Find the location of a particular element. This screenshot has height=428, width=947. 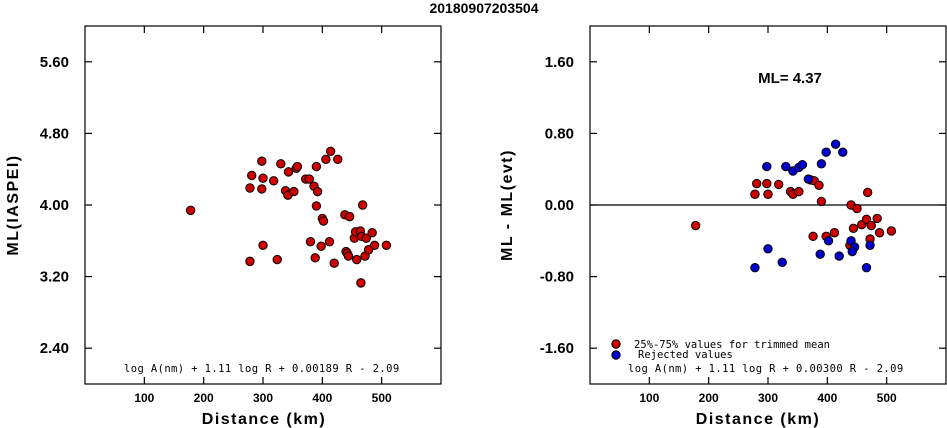

right-data-points is located at coordinates (793, 206).